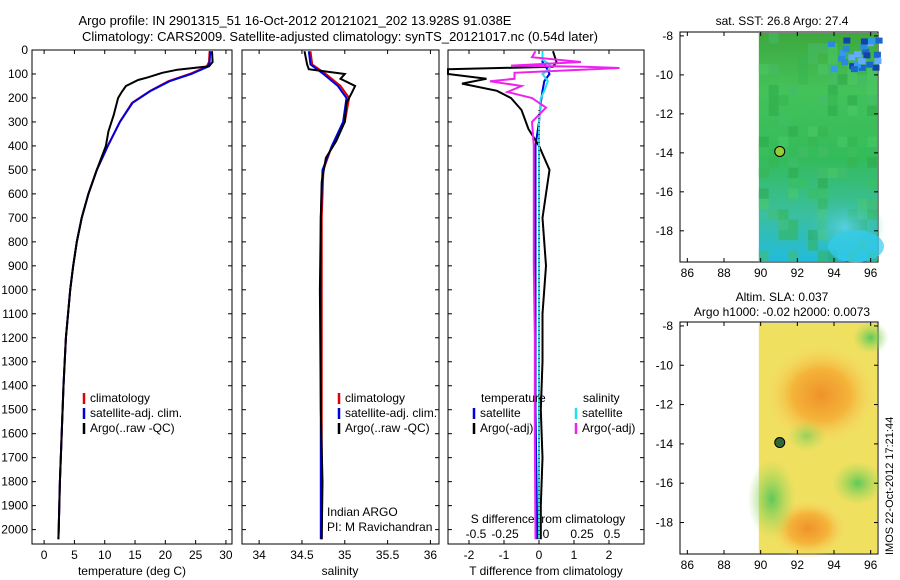 This screenshot has width=900, height=580. Describe the element at coordinates (14, 362) in the screenshot. I see `depth-tick-label: 1300` at that location.